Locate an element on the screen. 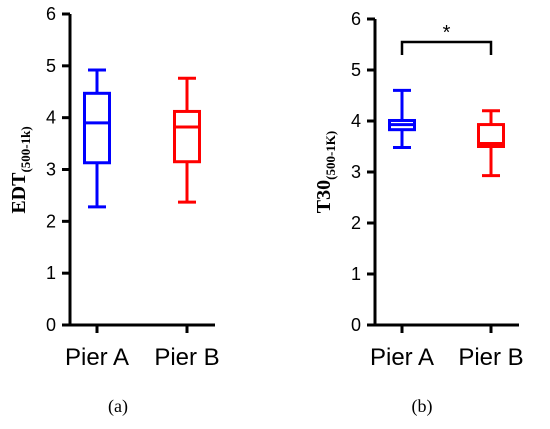 This screenshot has width=550, height=429. significance-bracket is located at coordinates (446, 47).